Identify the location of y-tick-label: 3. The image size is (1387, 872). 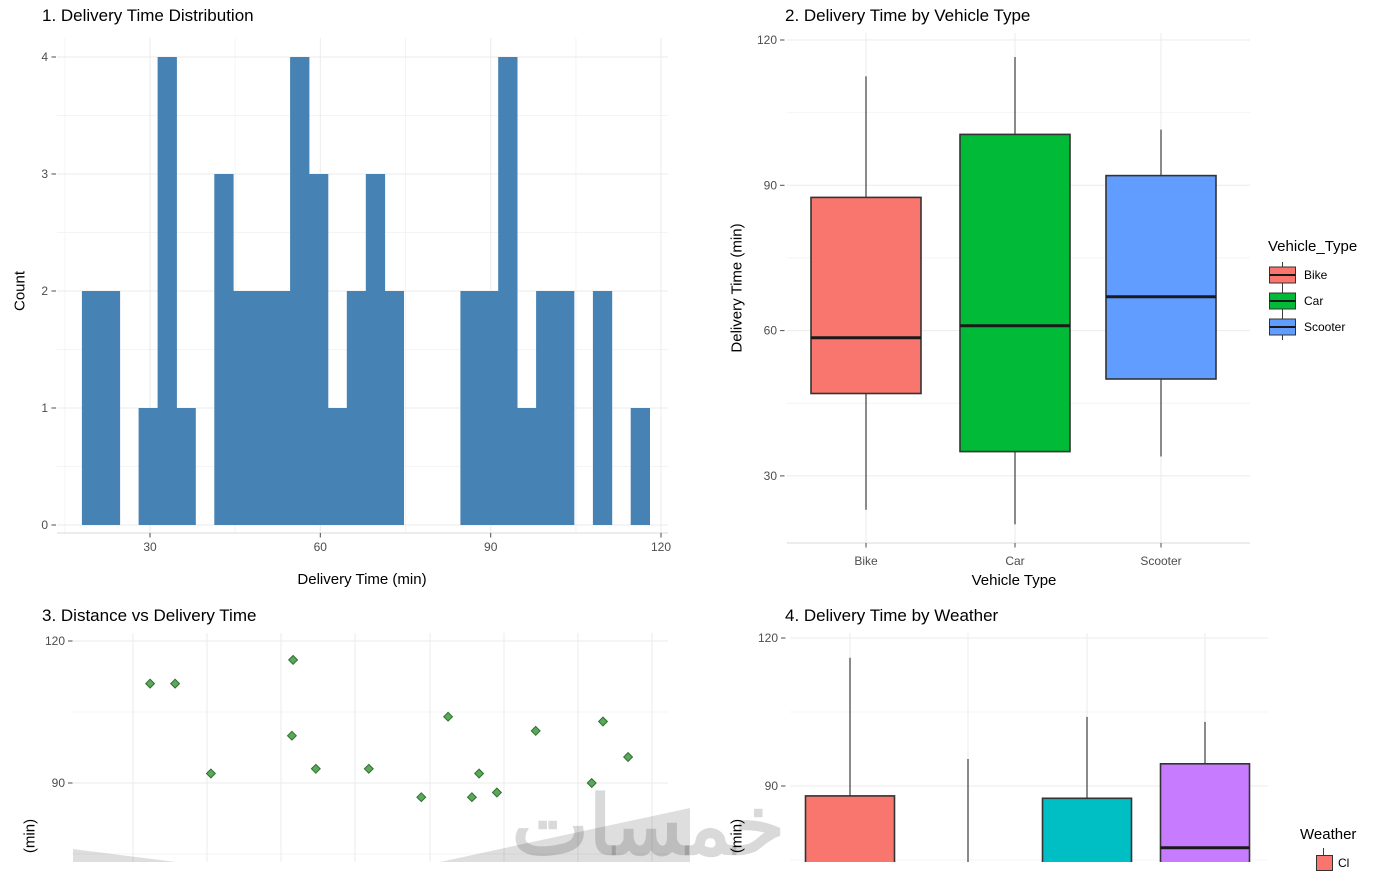
(44, 174).